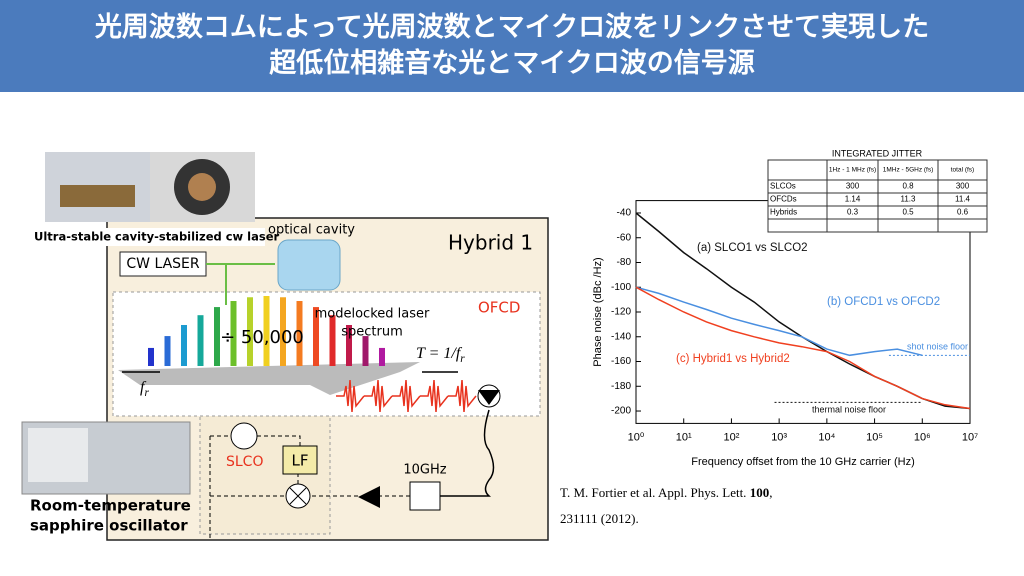 The height and width of the screenshot is (576, 1024). I want to click on y-tick-label: -160, so click(621, 361).